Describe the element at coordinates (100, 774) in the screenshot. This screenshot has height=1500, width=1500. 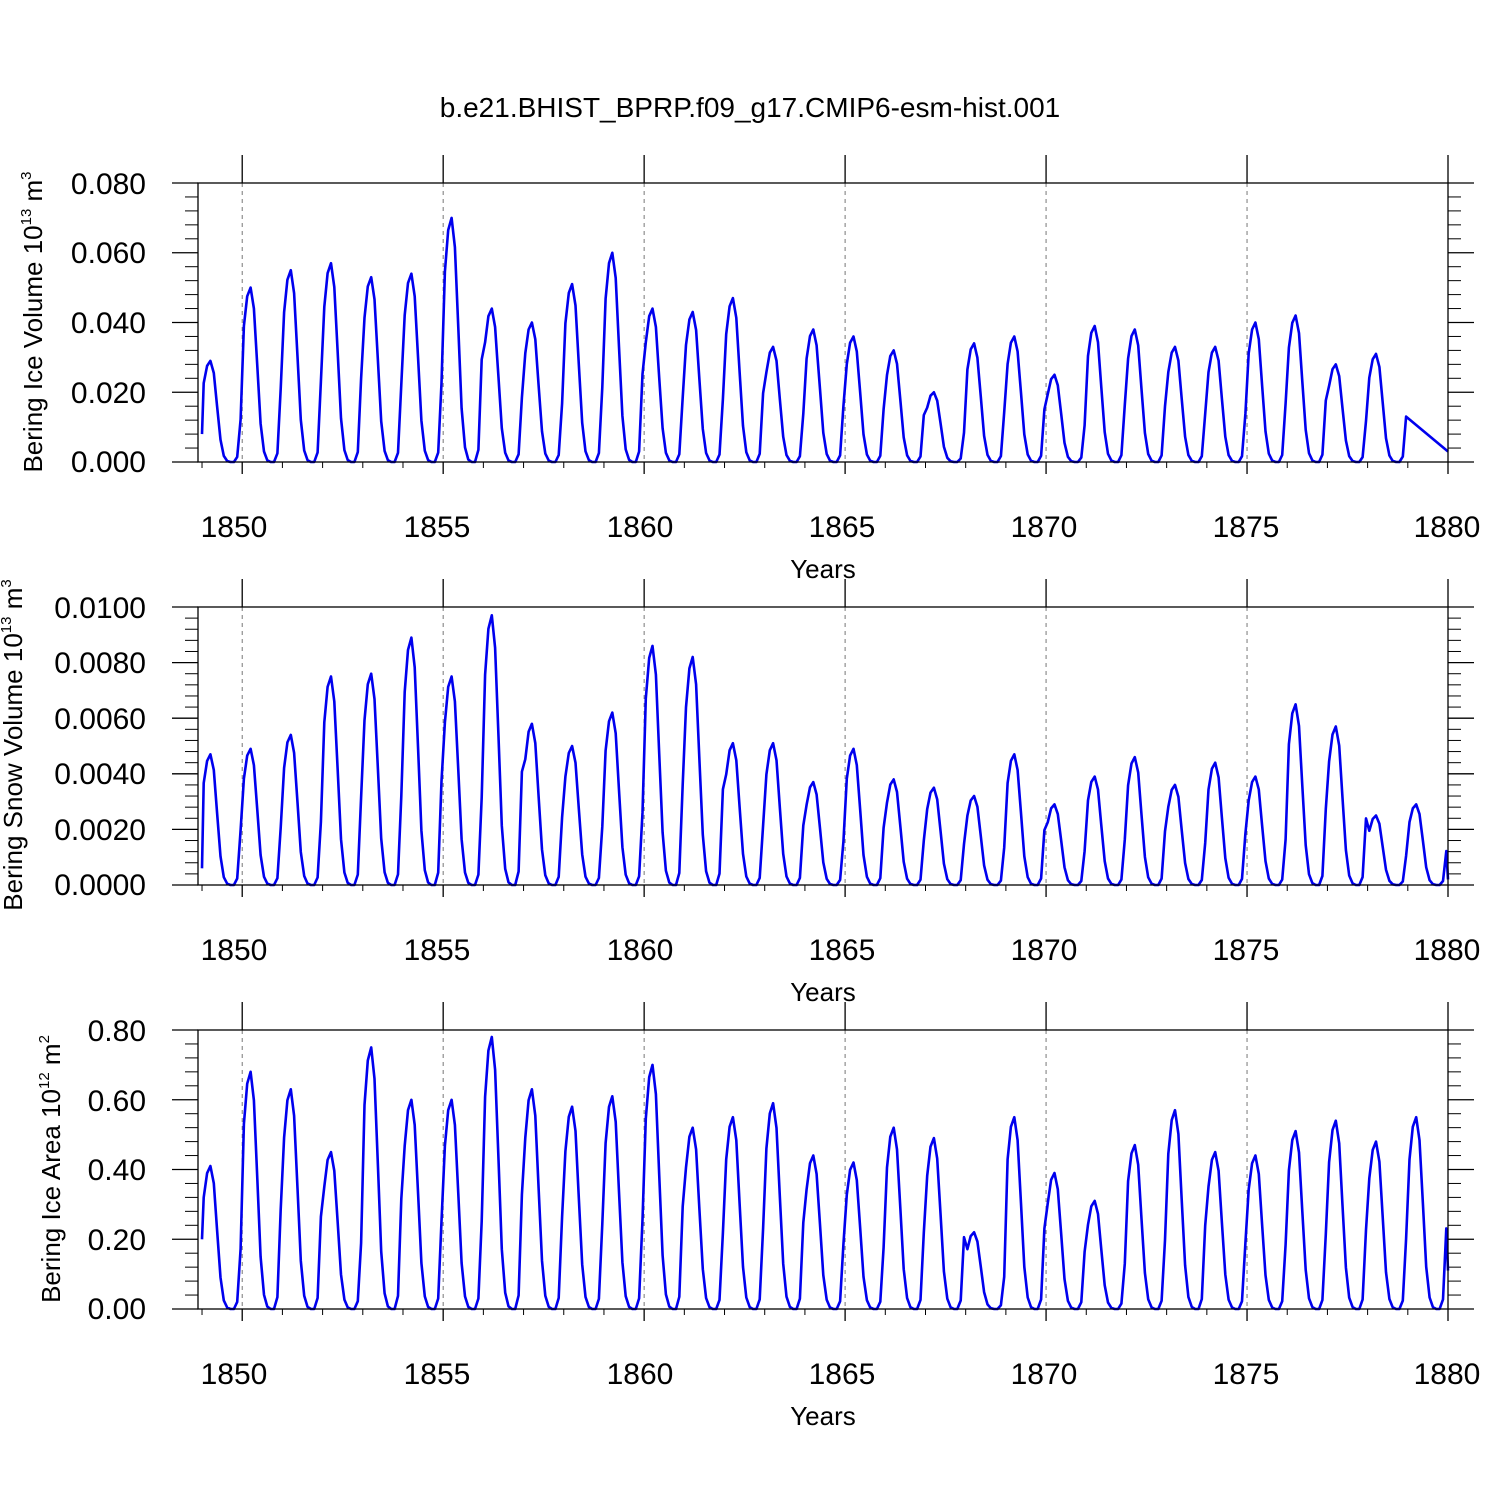
I see `y-tick-label: 0.0040` at that location.